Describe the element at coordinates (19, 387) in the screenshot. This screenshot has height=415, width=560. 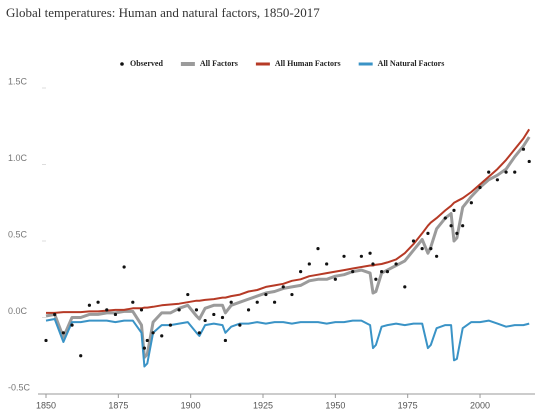
I see `y-tick-label: -0.5C` at that location.